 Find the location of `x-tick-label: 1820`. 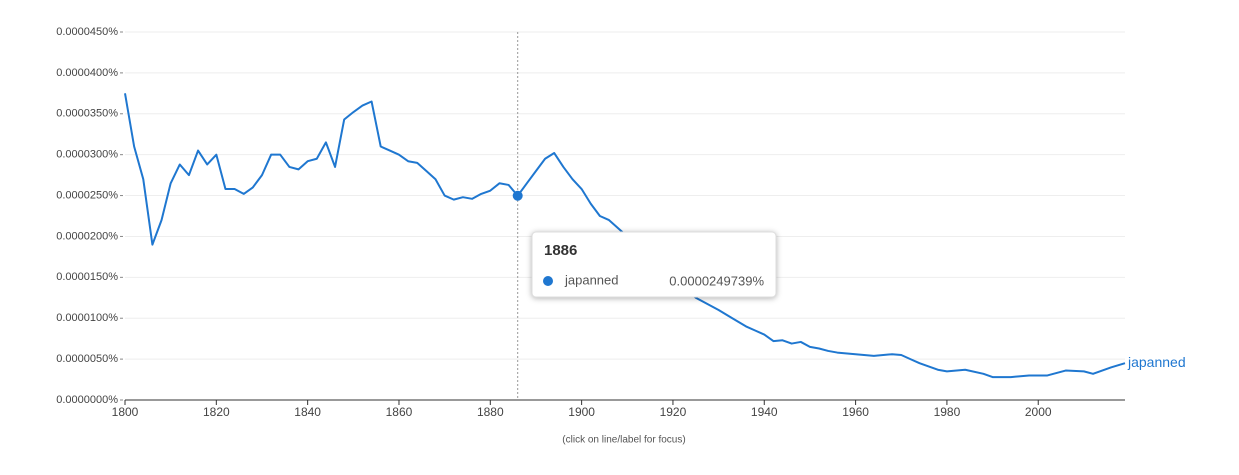

x-tick-label: 1820 is located at coordinates (216, 412).